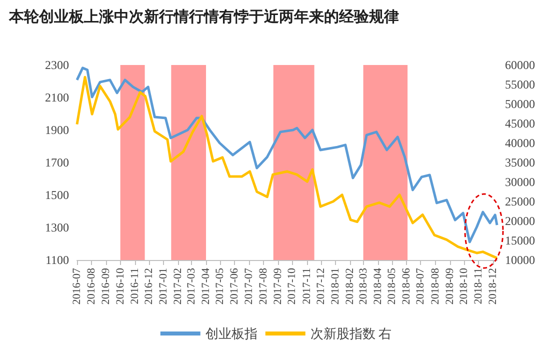 The image size is (552, 349). I want to click on y2-tick-label: 45000, so click(520, 123).